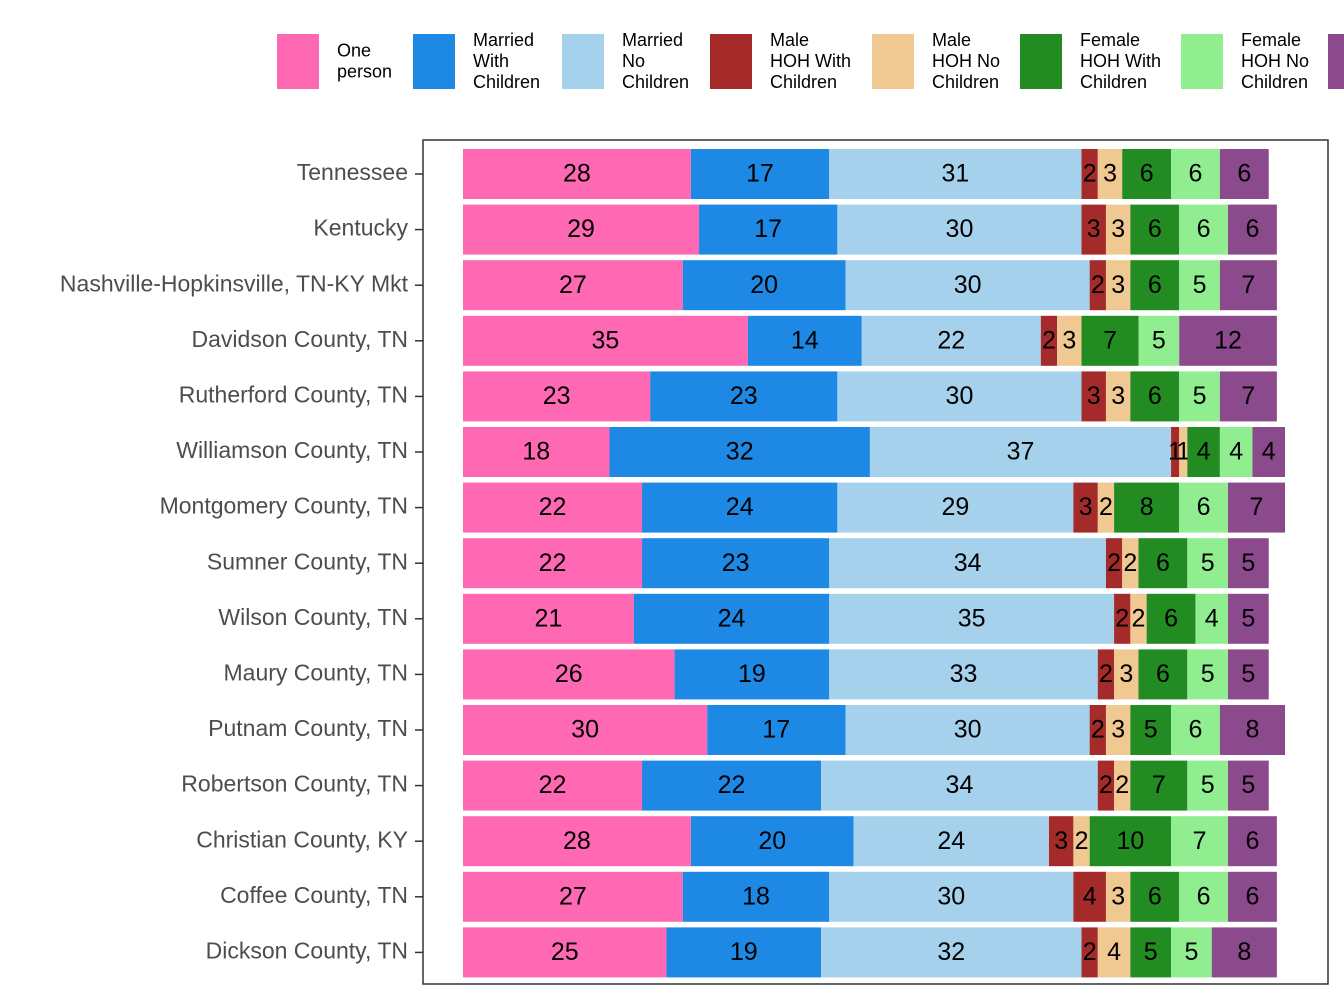  I want to click on legend-label: One person, so click(364, 60).